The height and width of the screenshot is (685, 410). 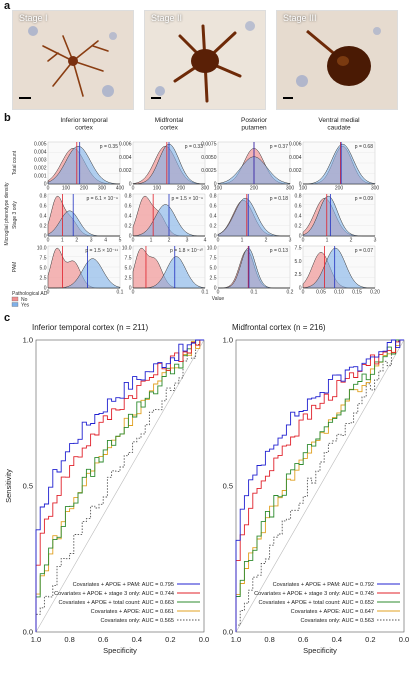 What do you see at coordinates (339, 128) in the screenshot?
I see `column-title: caudate` at bounding box center [339, 128].